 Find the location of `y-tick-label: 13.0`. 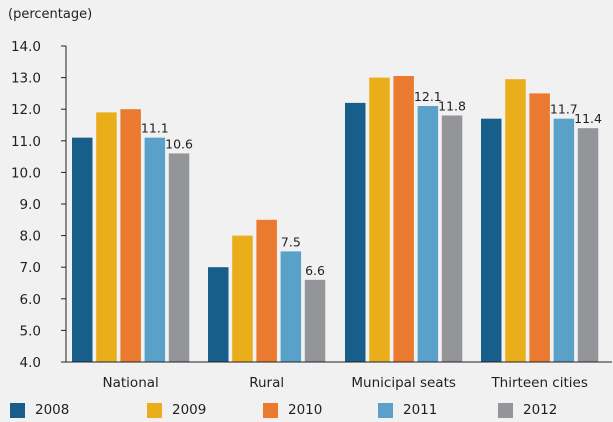

y-tick-label: 13.0 is located at coordinates (26, 79).